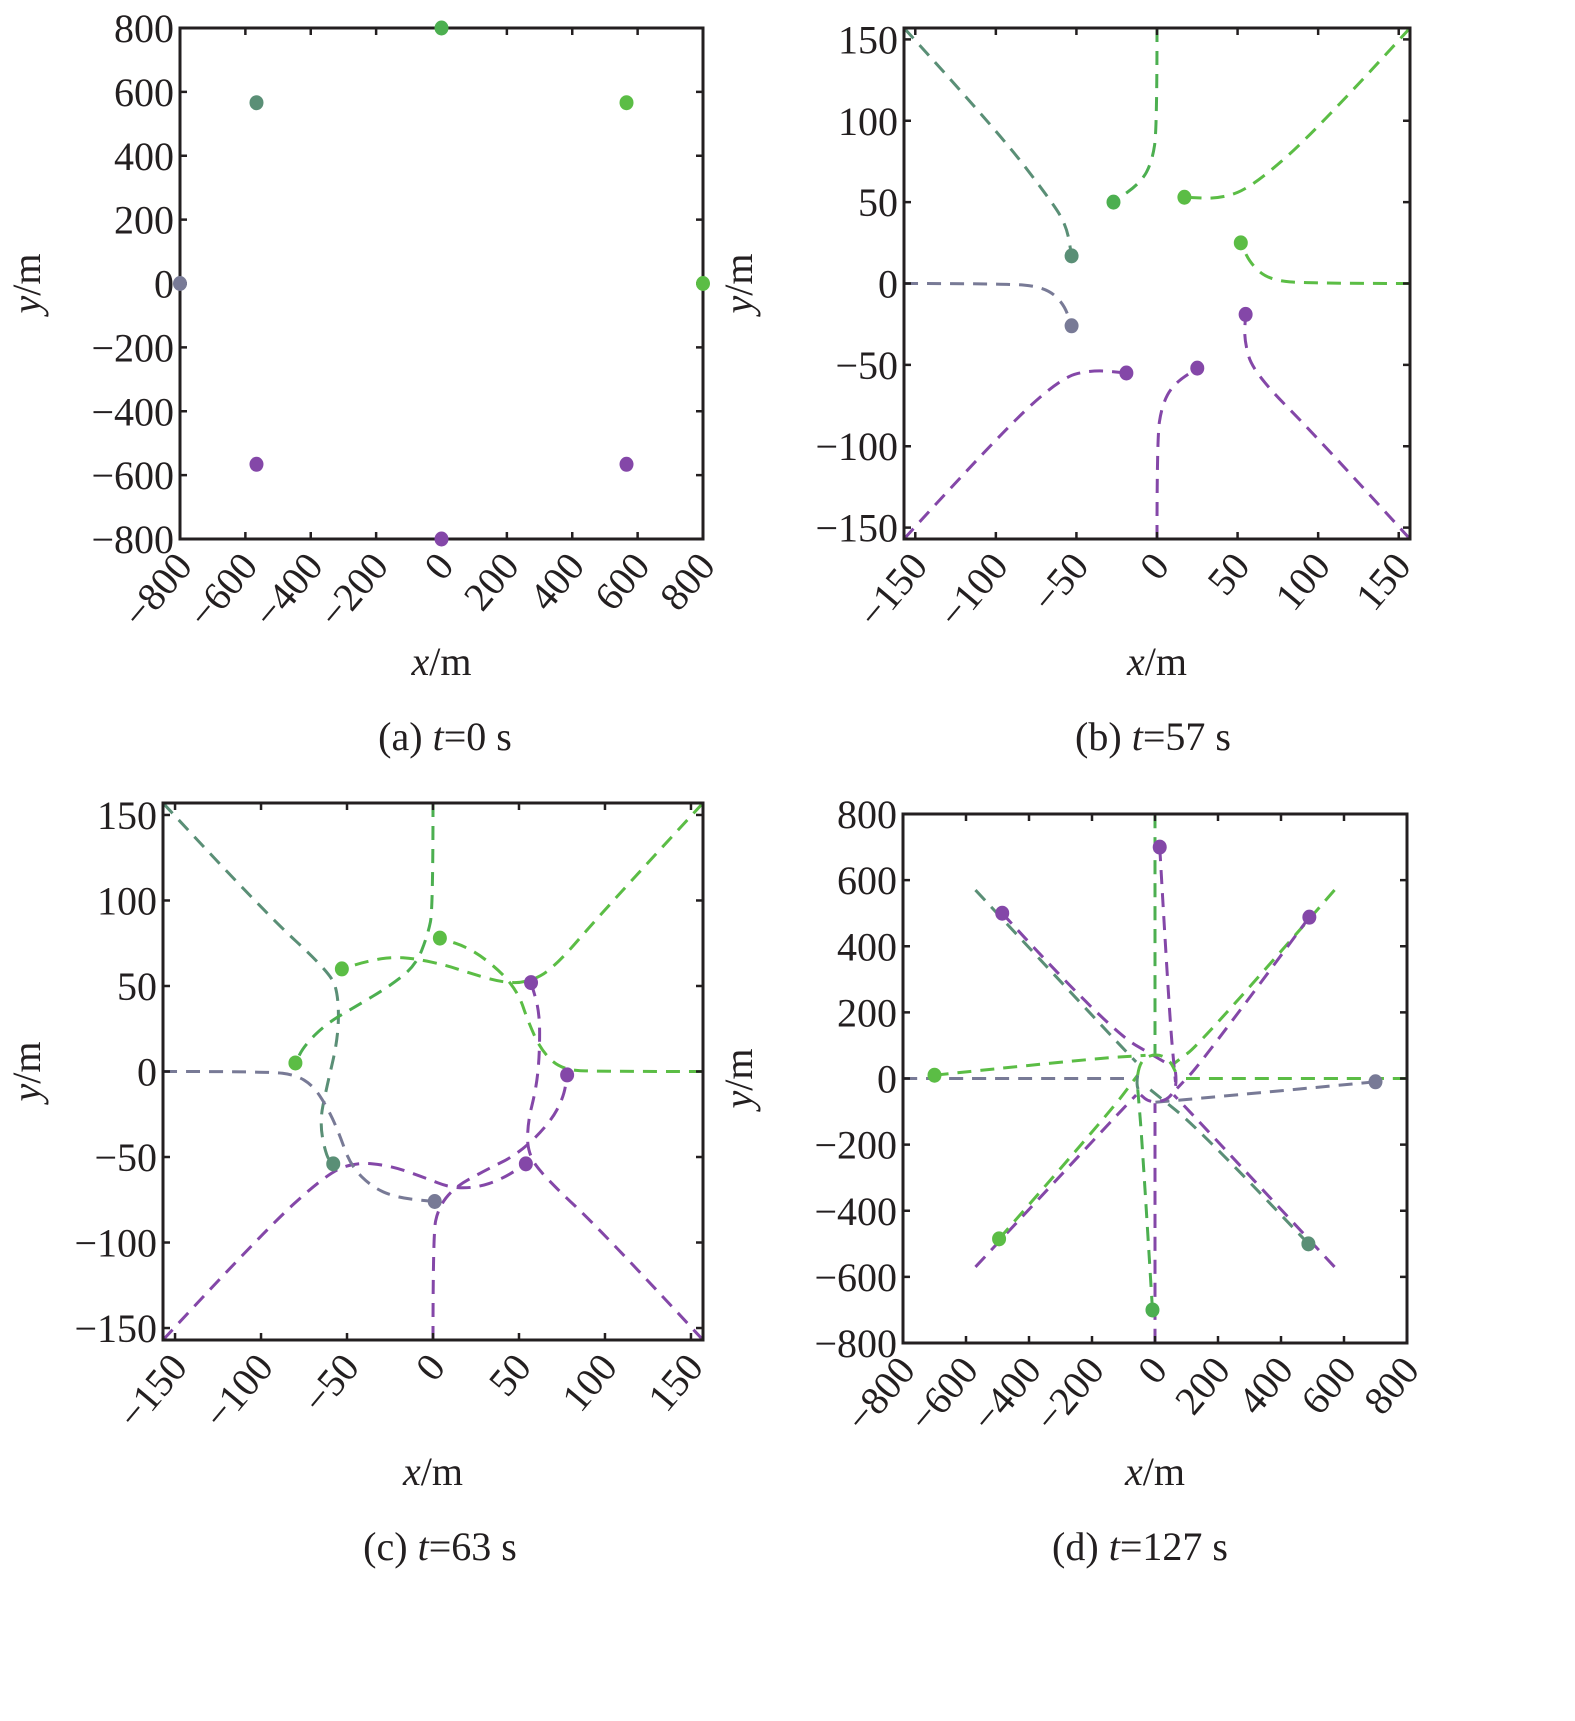  Describe the element at coordinates (589, 1382) in the screenshot. I see `x-tick-label: 100` at that location.